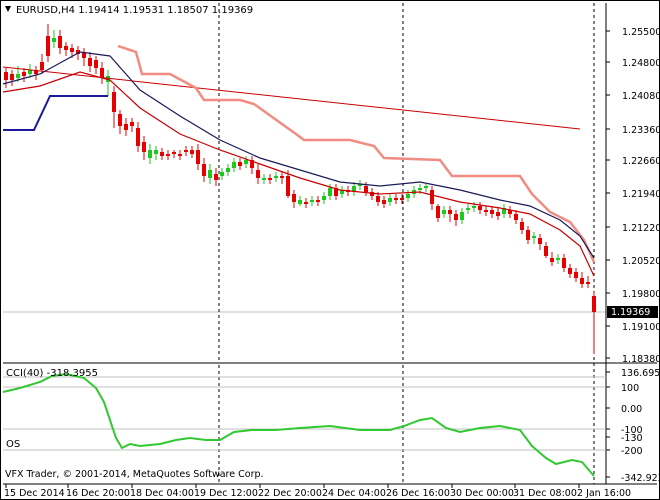  What do you see at coordinates (8, 9) in the screenshot?
I see `chart-menu-icon` at bounding box center [8, 9].